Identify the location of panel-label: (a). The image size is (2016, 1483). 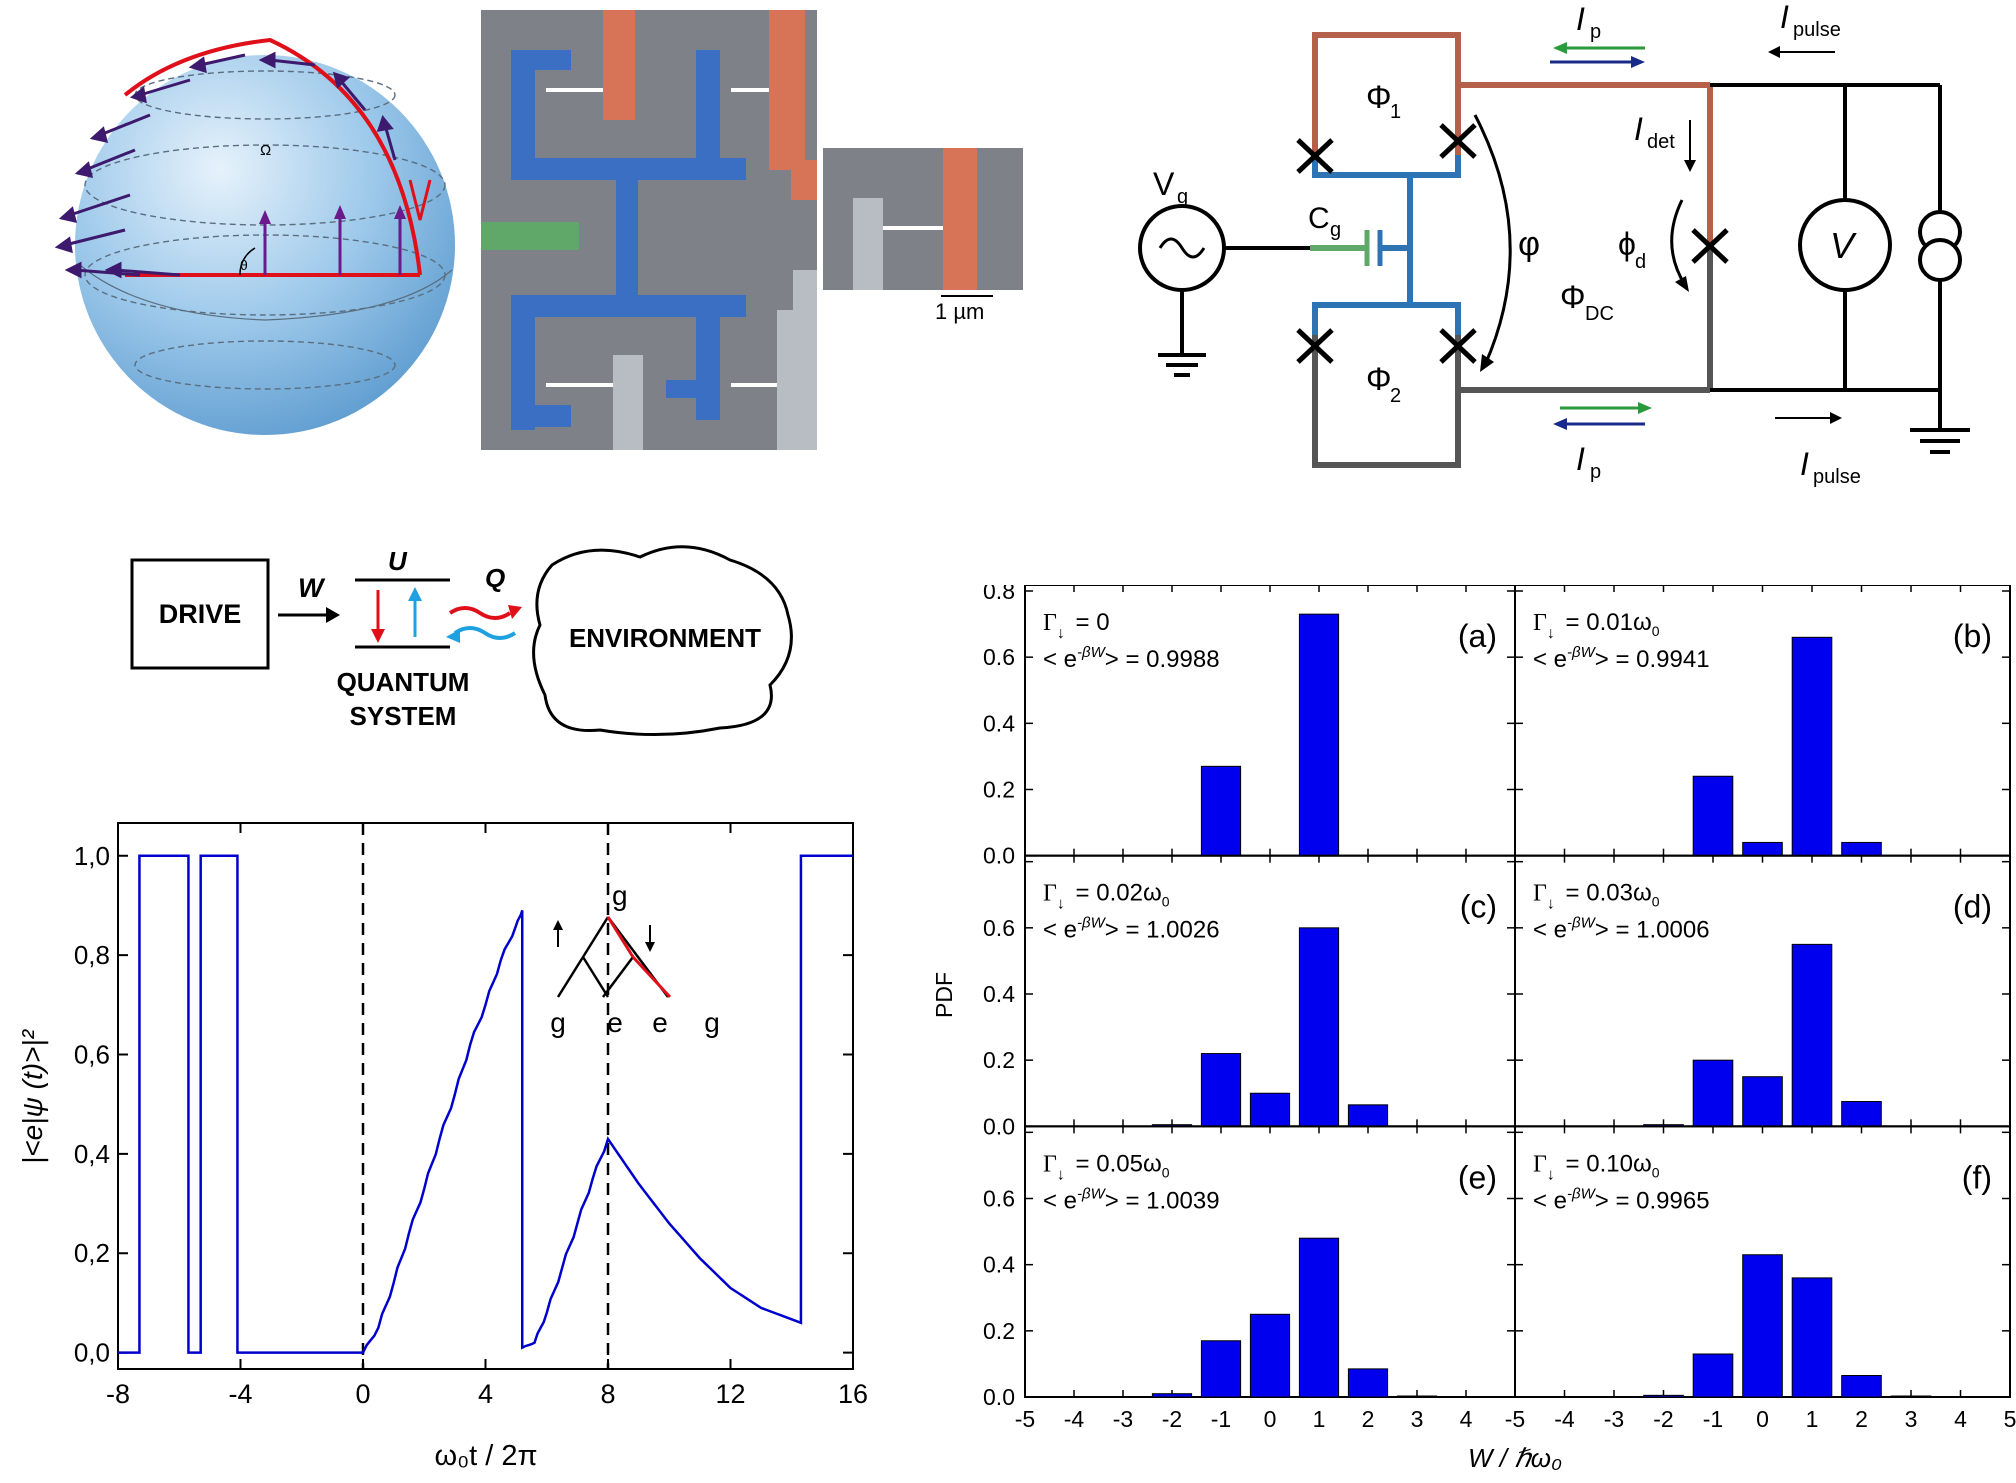
(1477, 636).